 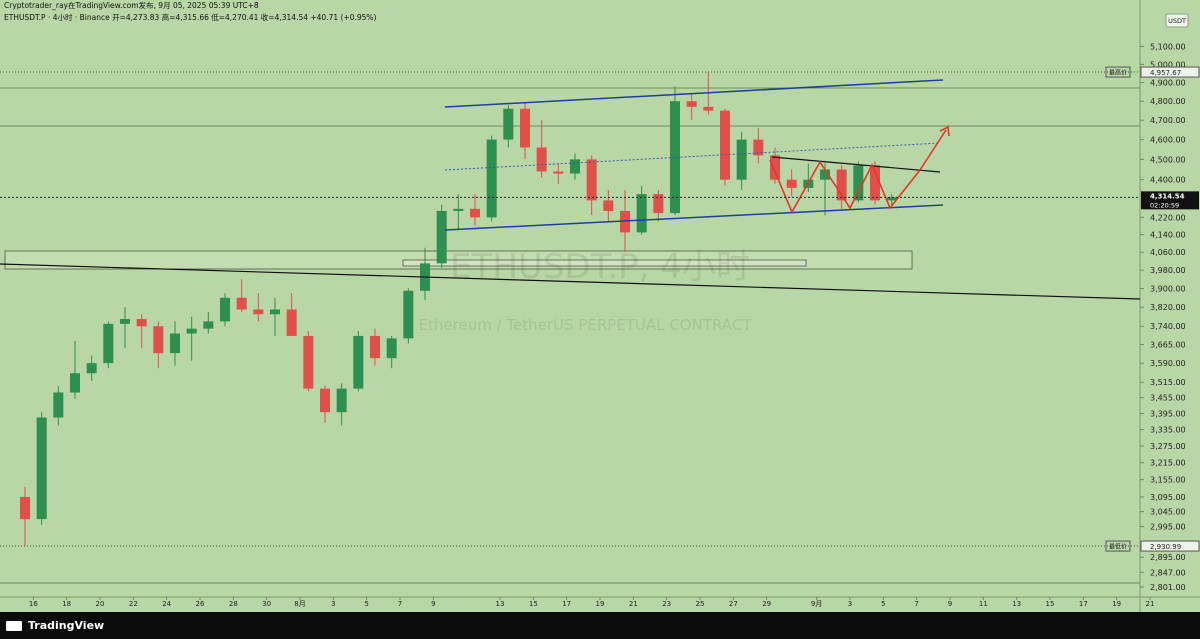 What do you see at coordinates (1165, 547) in the screenshot?
I see `price-tag-value: 2,930.99` at bounding box center [1165, 547].